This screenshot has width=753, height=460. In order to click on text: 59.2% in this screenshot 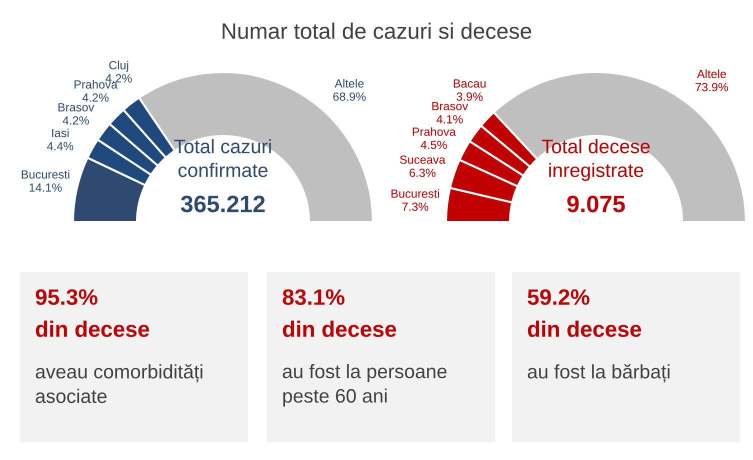, I will do `click(559, 297)`.